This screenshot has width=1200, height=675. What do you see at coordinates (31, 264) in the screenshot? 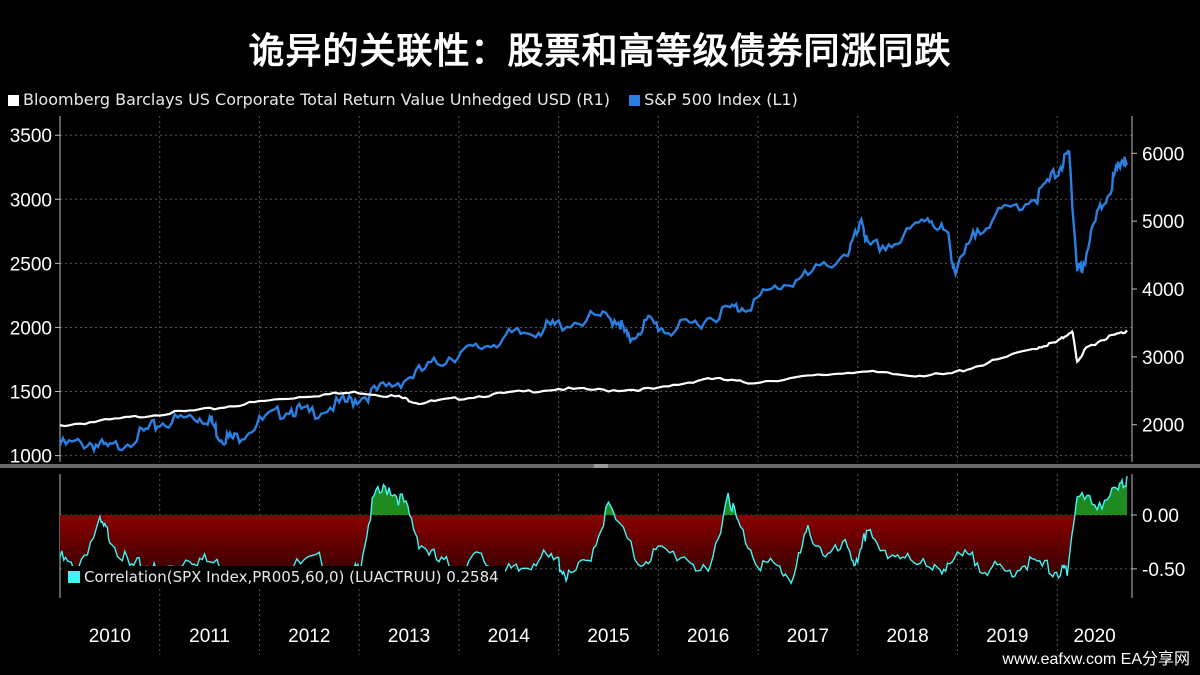
I see `left-tick-label: 2500` at bounding box center [31, 264].